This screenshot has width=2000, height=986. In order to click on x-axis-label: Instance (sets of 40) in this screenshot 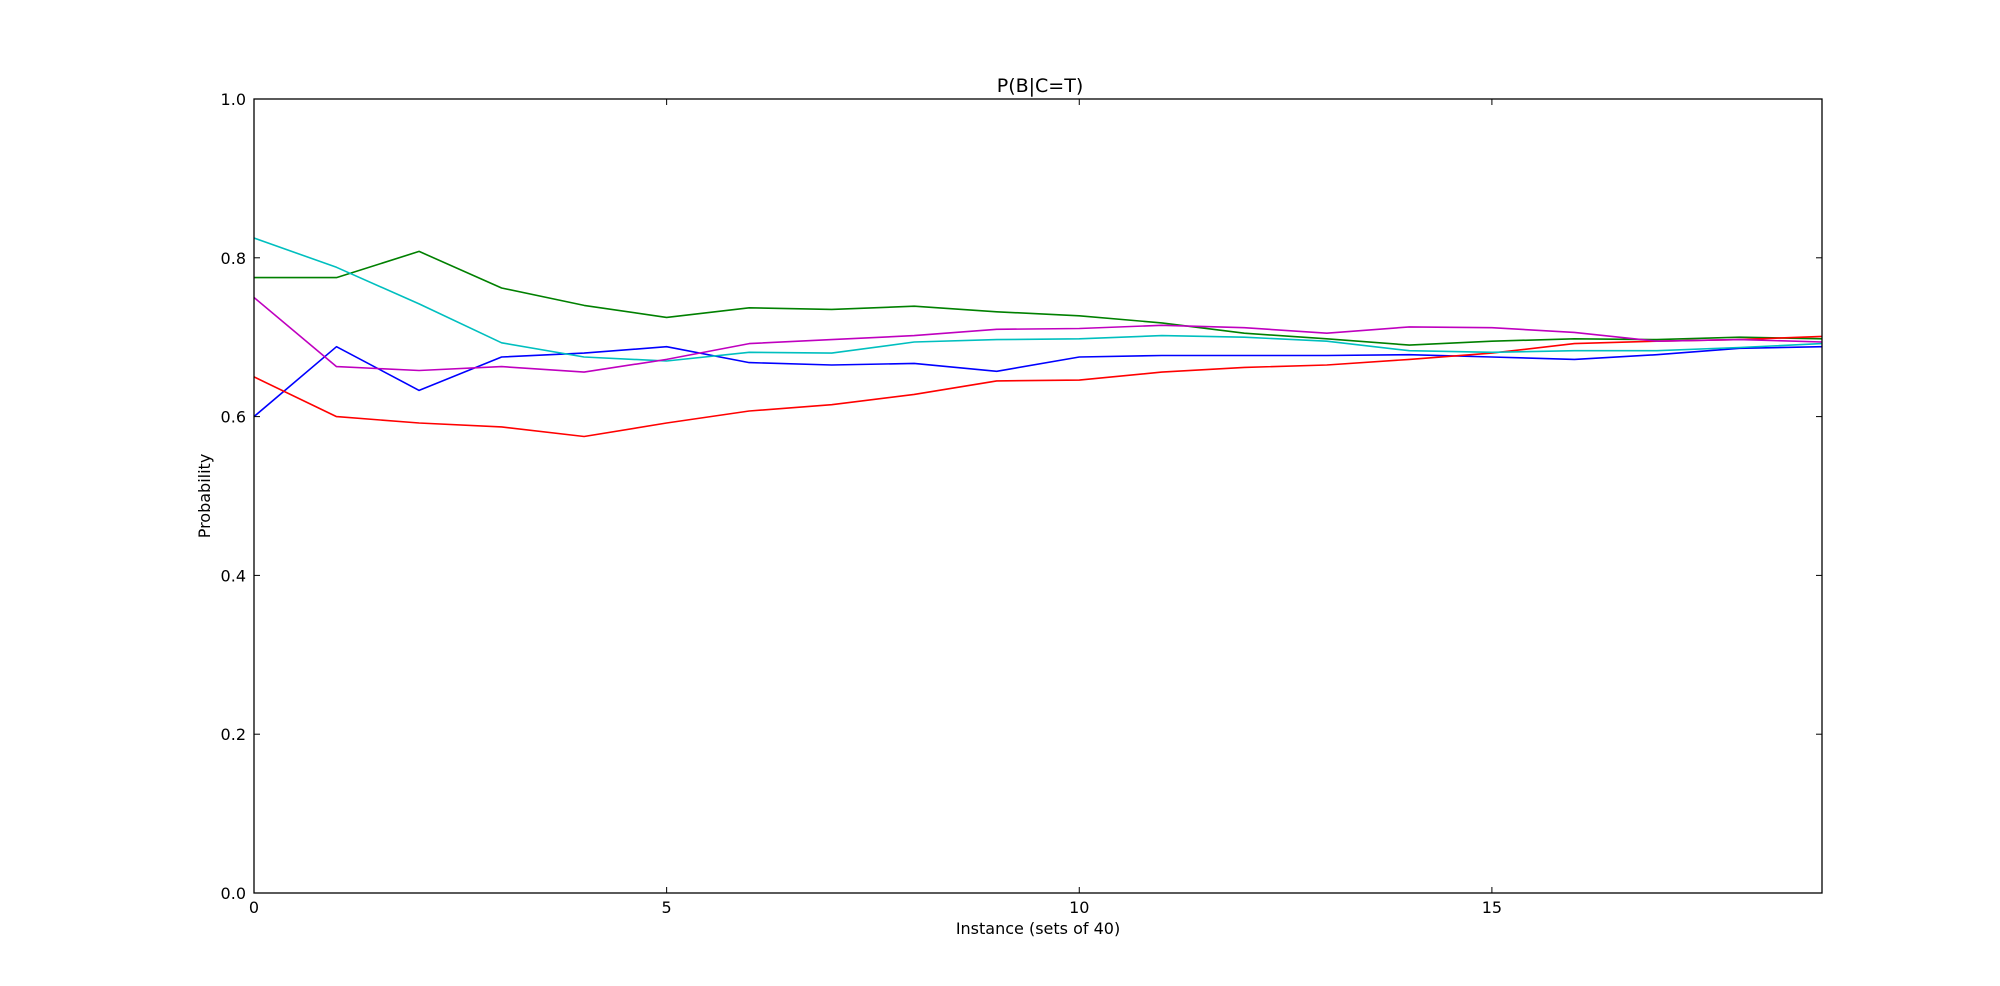, I will do `click(1038, 928)`.